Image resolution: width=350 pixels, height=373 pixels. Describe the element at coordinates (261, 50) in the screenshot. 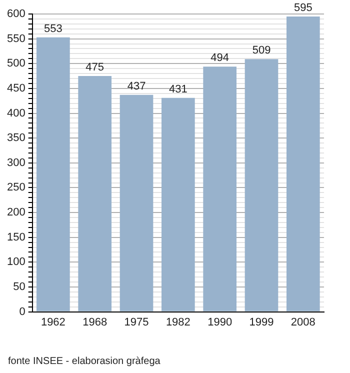

I see `data-label: 509` at that location.